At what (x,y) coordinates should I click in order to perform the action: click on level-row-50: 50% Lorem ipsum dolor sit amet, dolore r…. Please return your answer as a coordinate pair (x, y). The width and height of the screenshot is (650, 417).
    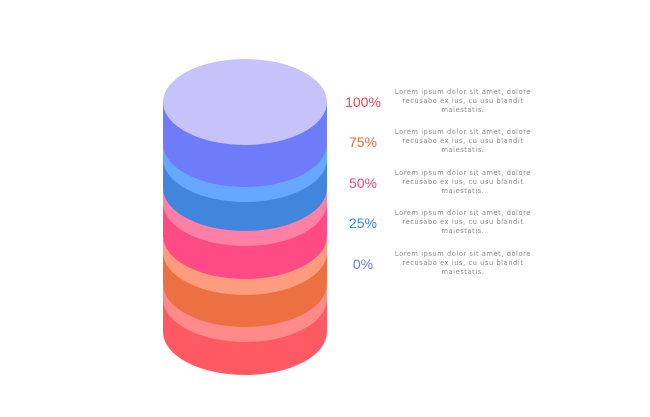
    Looking at the image, I should click on (444, 186).